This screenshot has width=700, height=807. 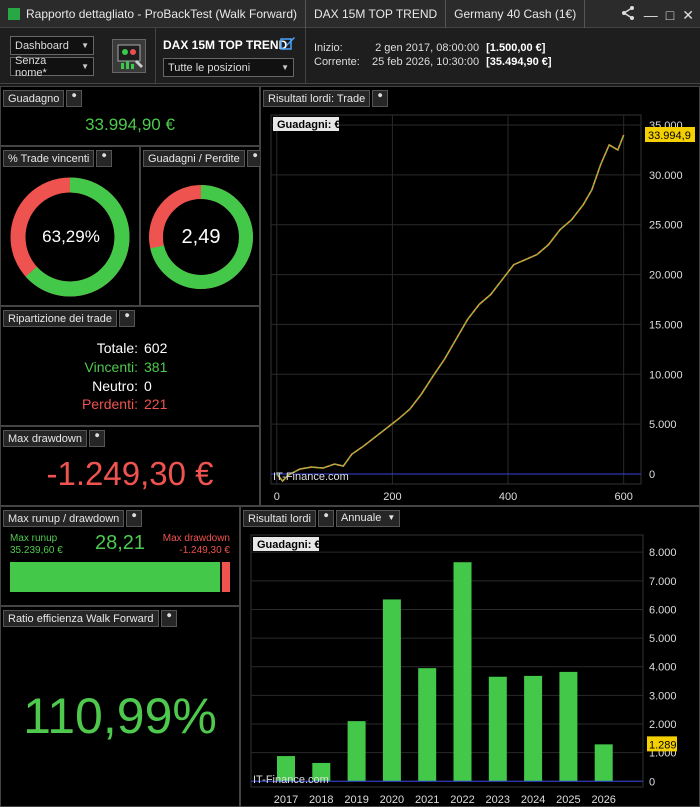 What do you see at coordinates (288, 43) in the screenshot?
I see `edit-icon` at bounding box center [288, 43].